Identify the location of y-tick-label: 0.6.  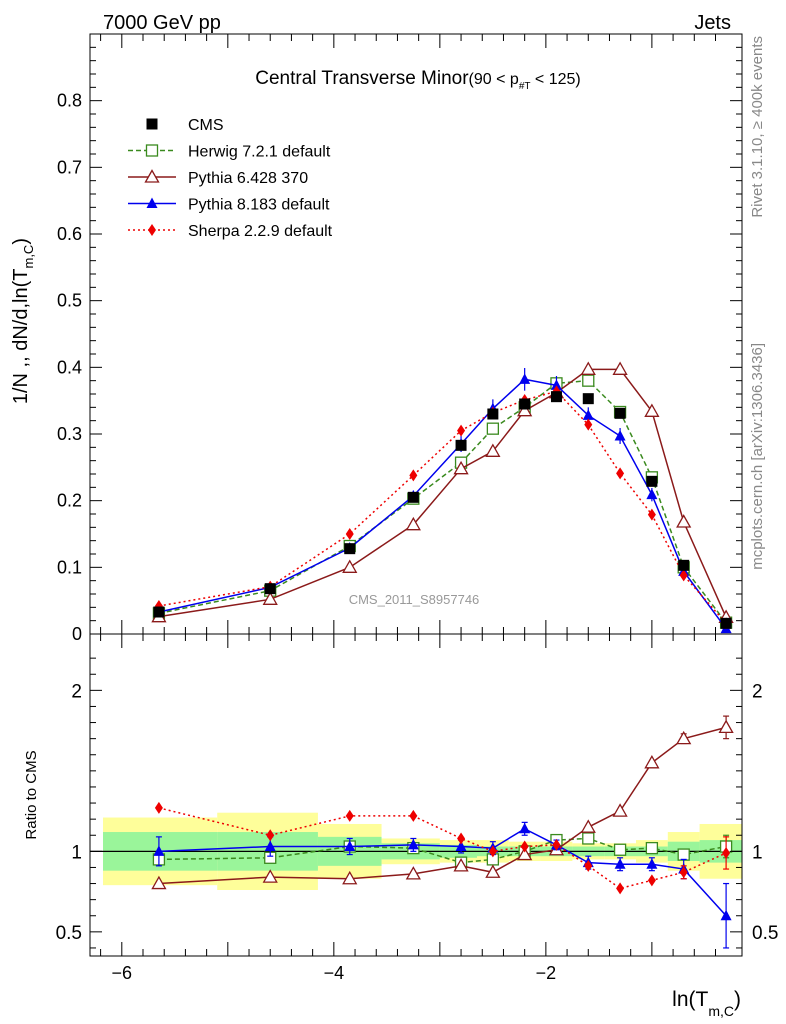
(69, 234).